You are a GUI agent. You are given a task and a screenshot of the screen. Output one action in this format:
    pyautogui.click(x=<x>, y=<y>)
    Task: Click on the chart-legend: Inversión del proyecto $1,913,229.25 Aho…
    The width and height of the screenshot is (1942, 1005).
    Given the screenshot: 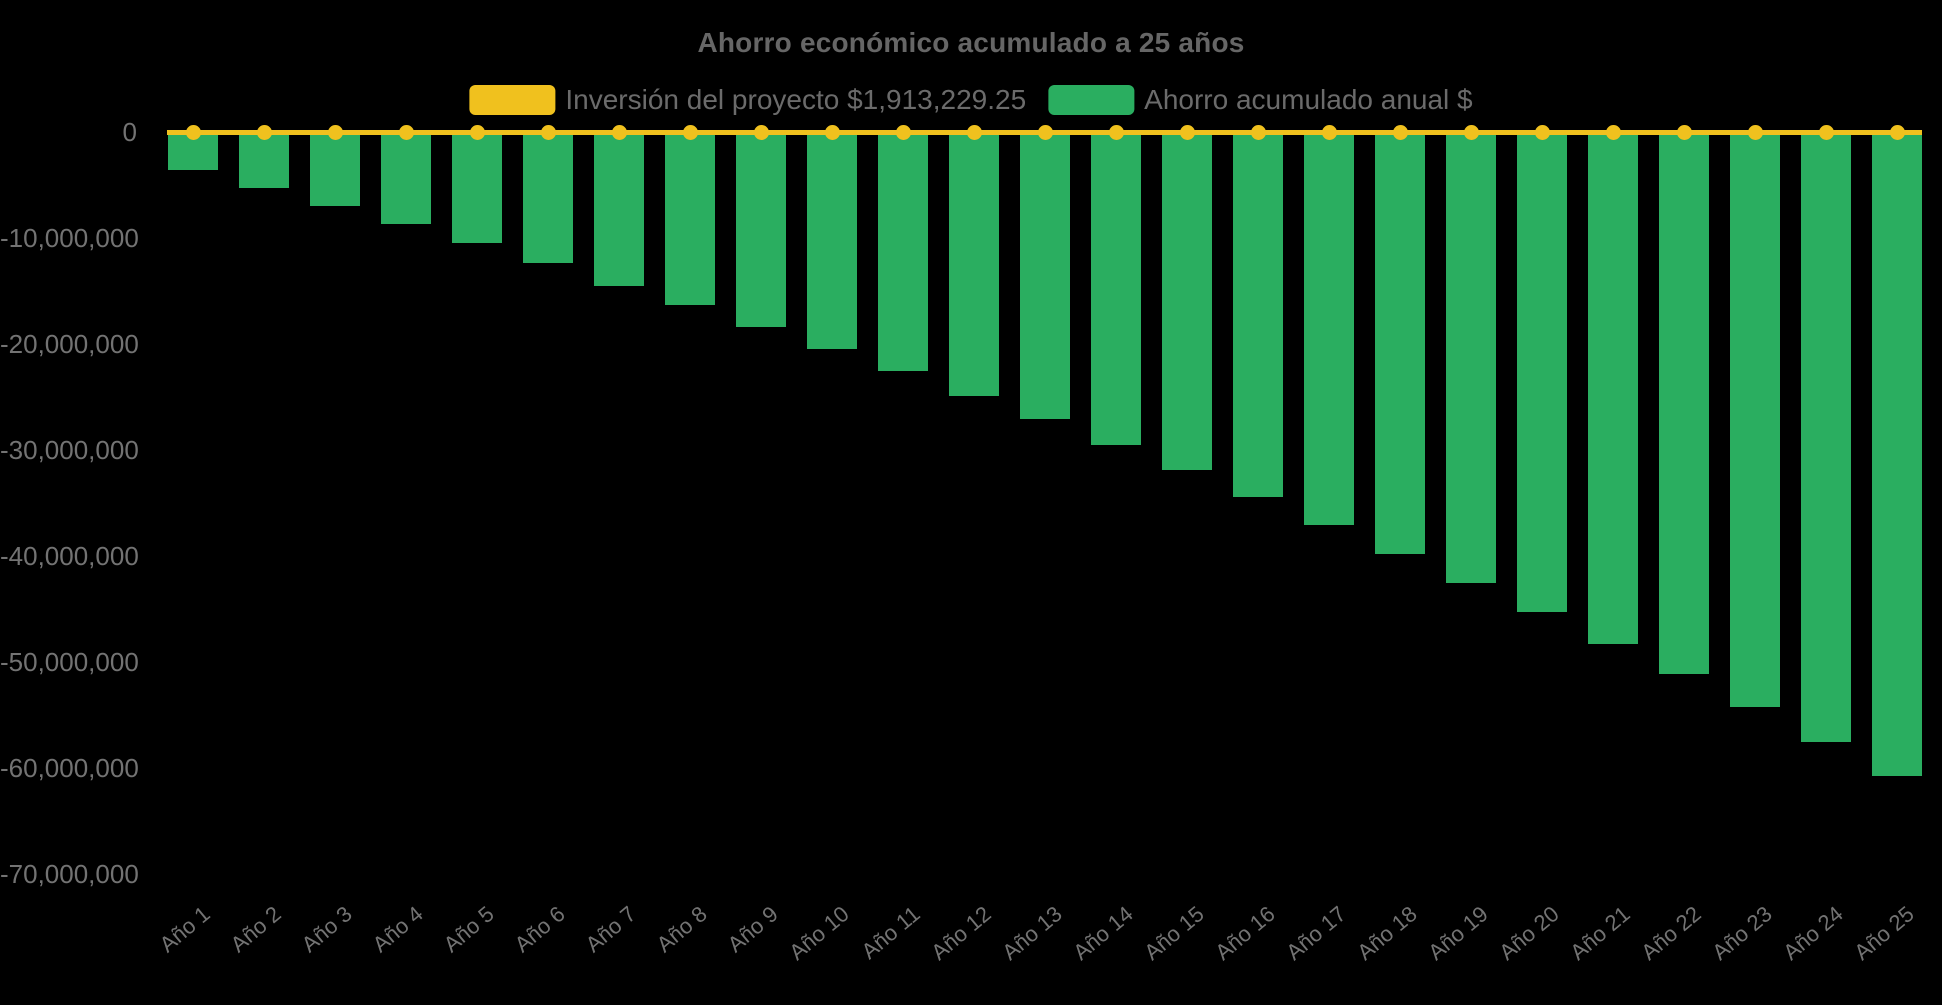 What is the action you would take?
    pyautogui.click(x=971, y=100)
    